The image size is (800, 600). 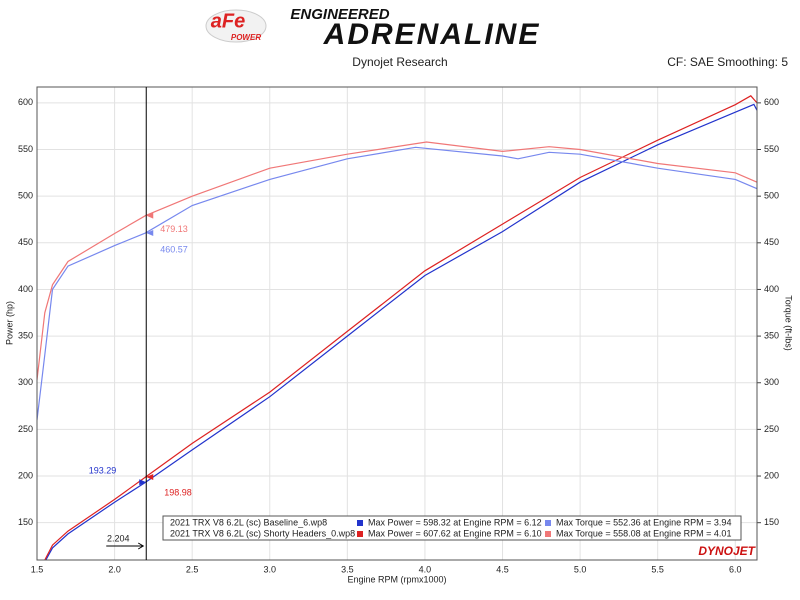 What do you see at coordinates (25, 475) in the screenshot?
I see `y-tick-label: 200` at bounding box center [25, 475].